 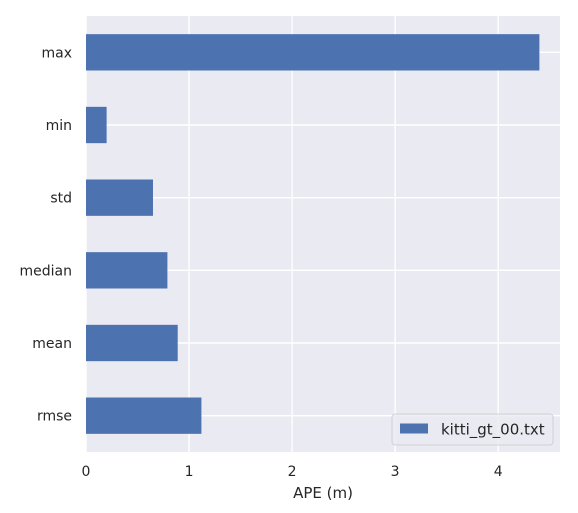 I want to click on x-tick-label: 1, so click(x=189, y=472).